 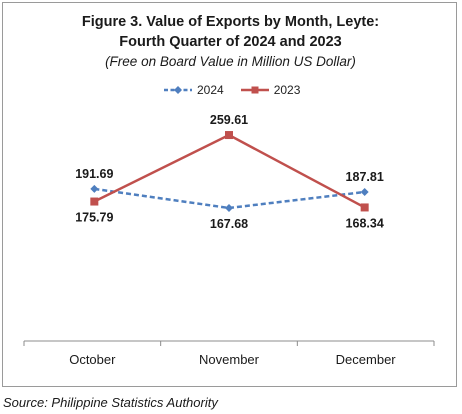 What do you see at coordinates (94, 174) in the screenshot?
I see `data-label-2024: 191.69` at bounding box center [94, 174].